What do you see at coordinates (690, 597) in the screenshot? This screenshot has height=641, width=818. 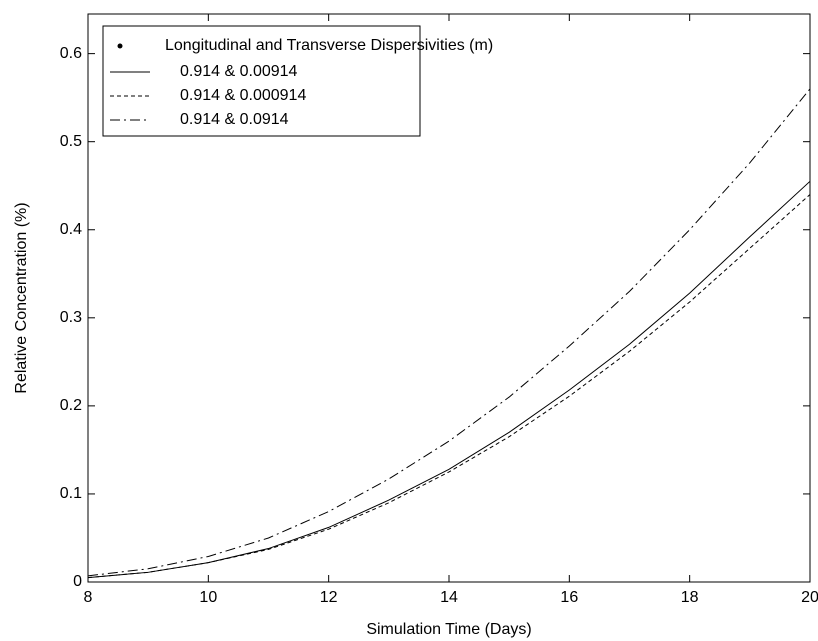 I see `x-tick-label: 18` at bounding box center [690, 597].